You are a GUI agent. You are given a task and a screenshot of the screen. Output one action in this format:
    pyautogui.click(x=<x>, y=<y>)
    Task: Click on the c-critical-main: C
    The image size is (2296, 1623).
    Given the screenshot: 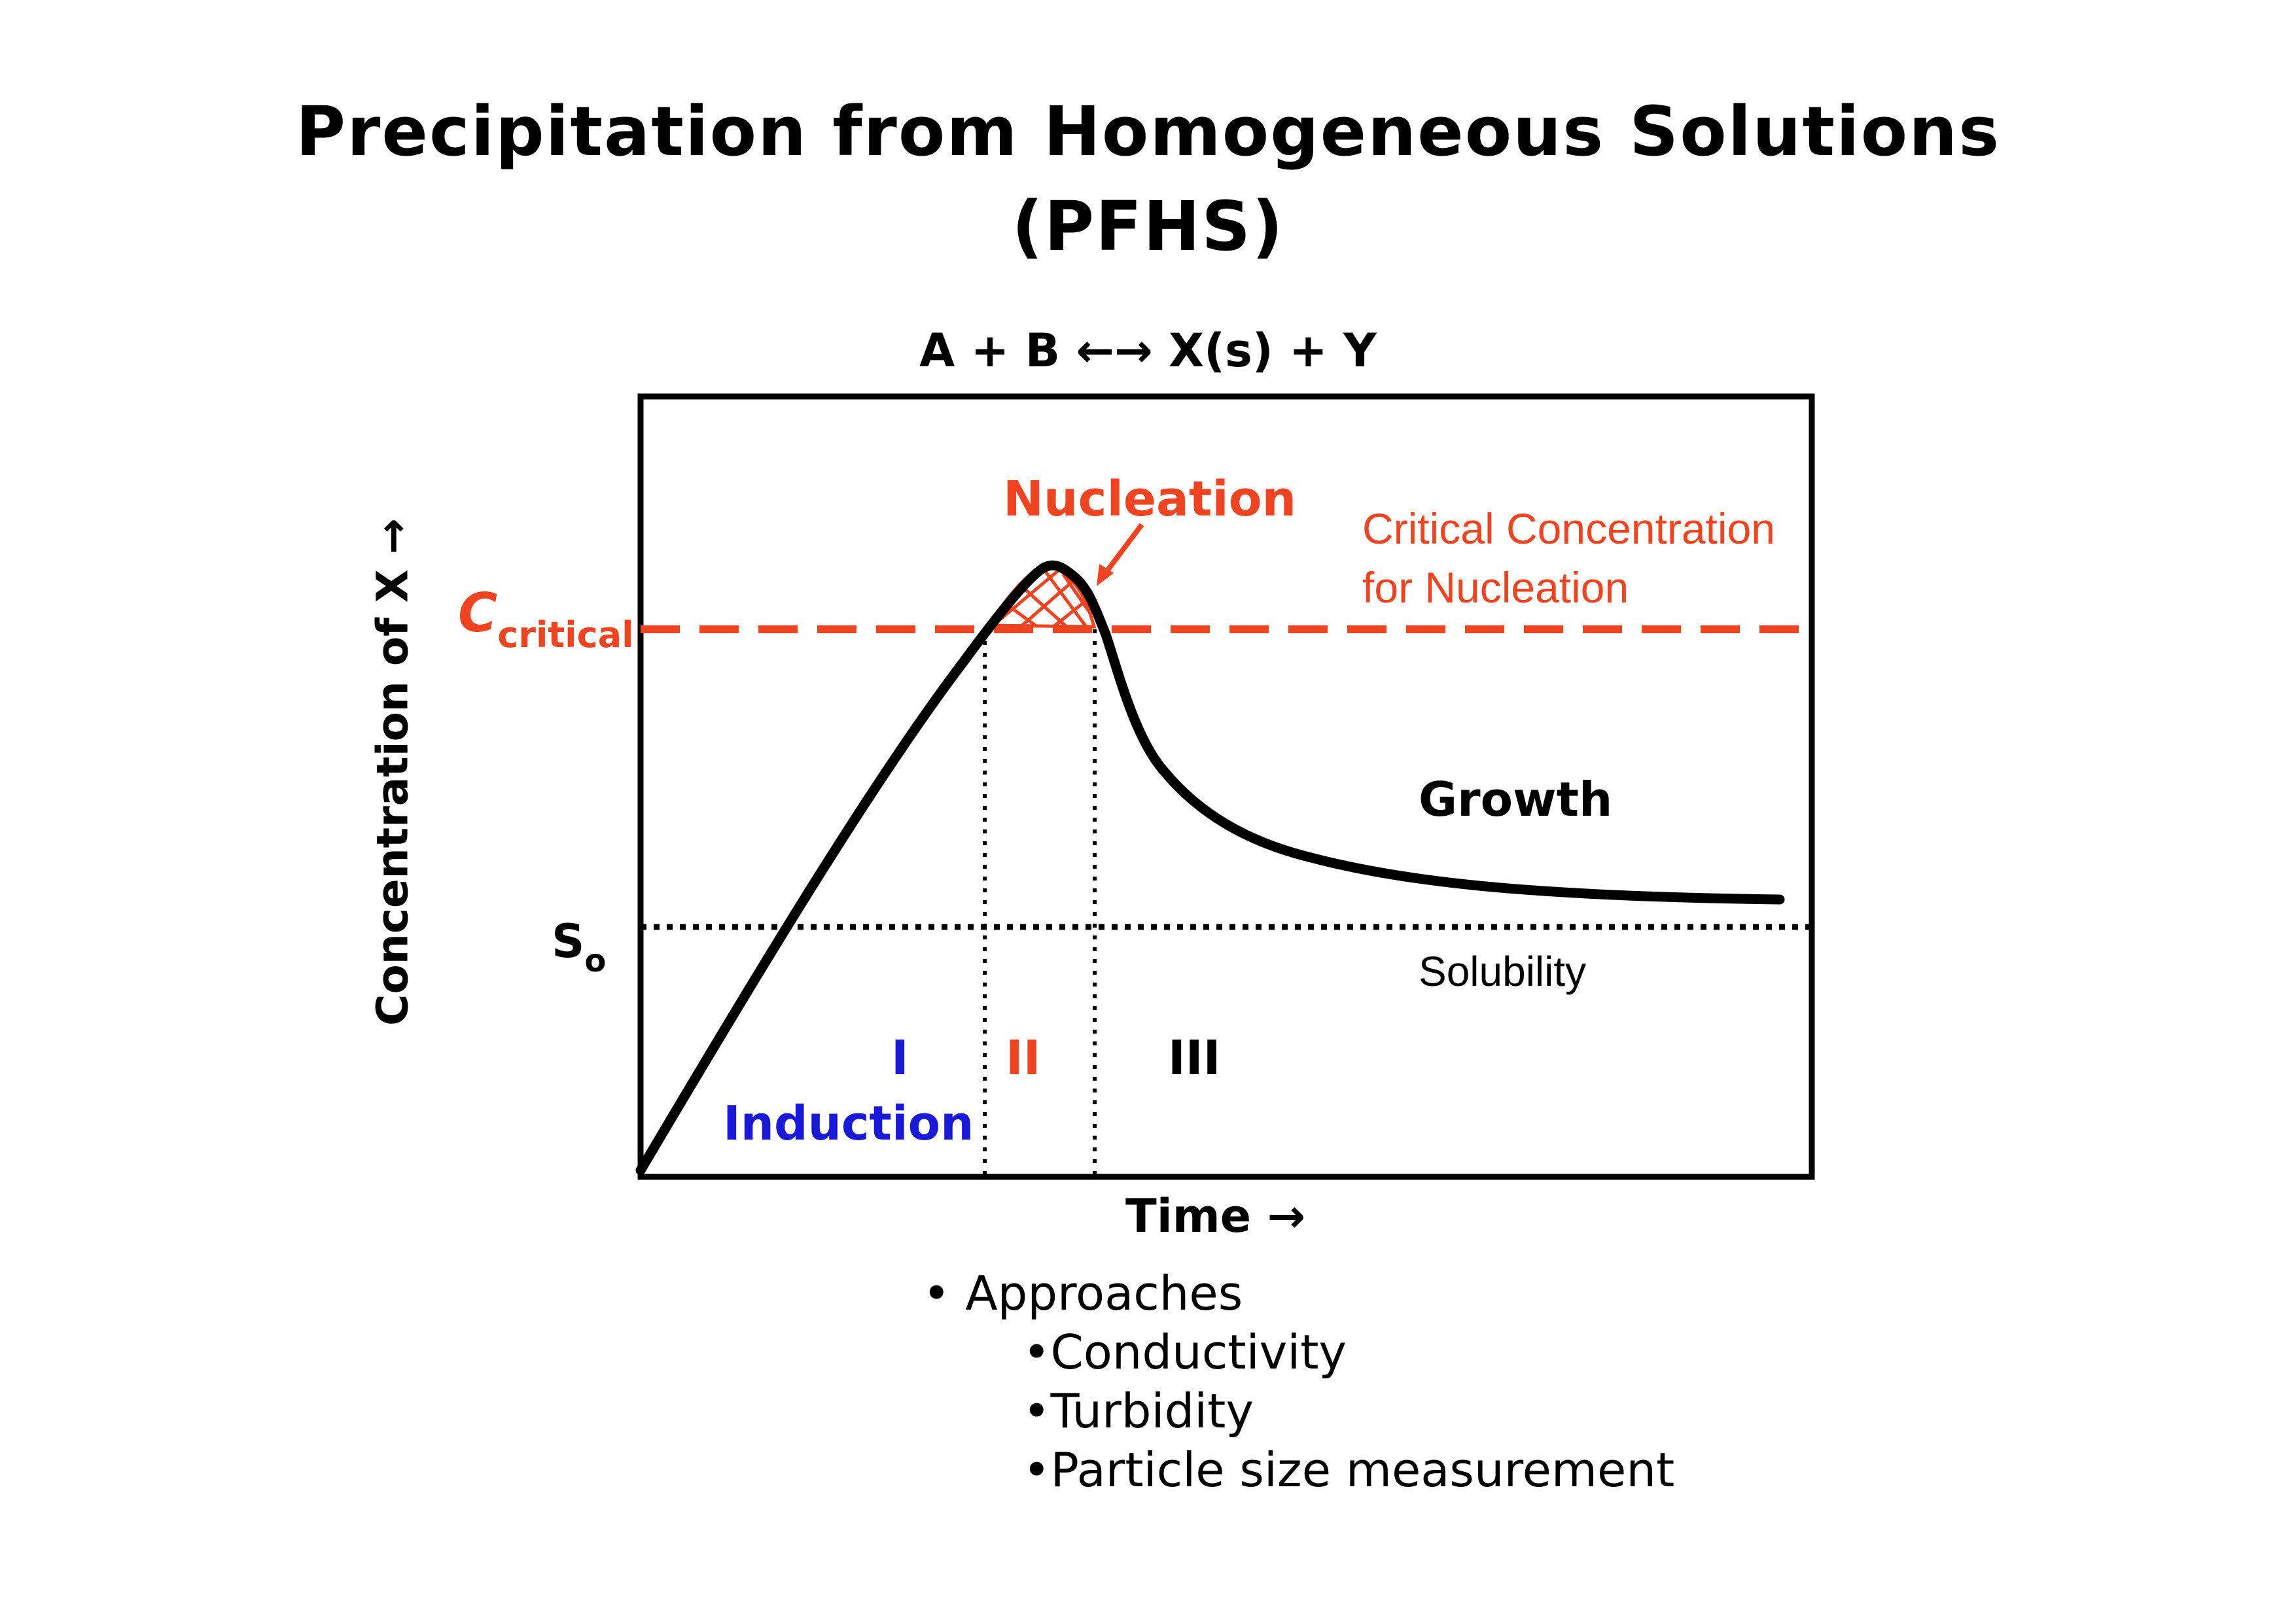 What is the action you would take?
    pyautogui.click(x=478, y=613)
    